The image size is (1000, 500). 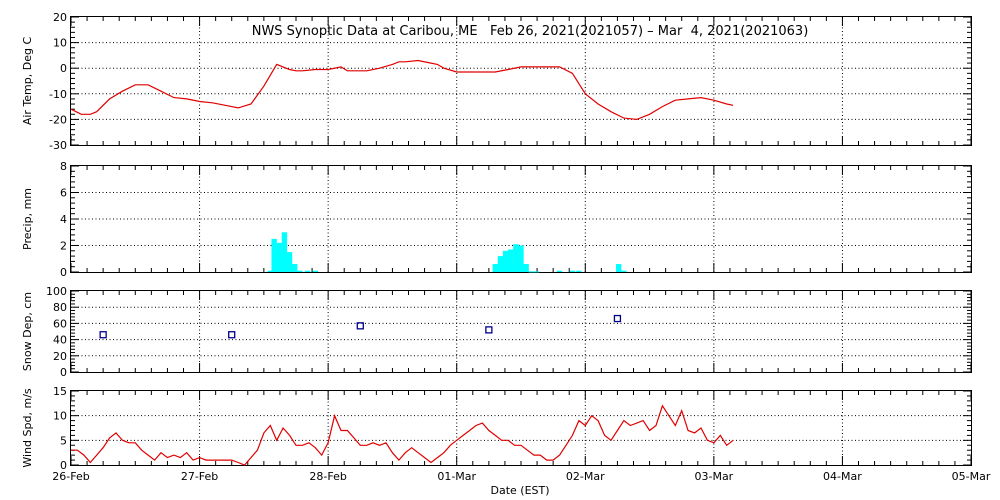 I want to click on x-tick-label: 04-Mar, so click(x=842, y=476).